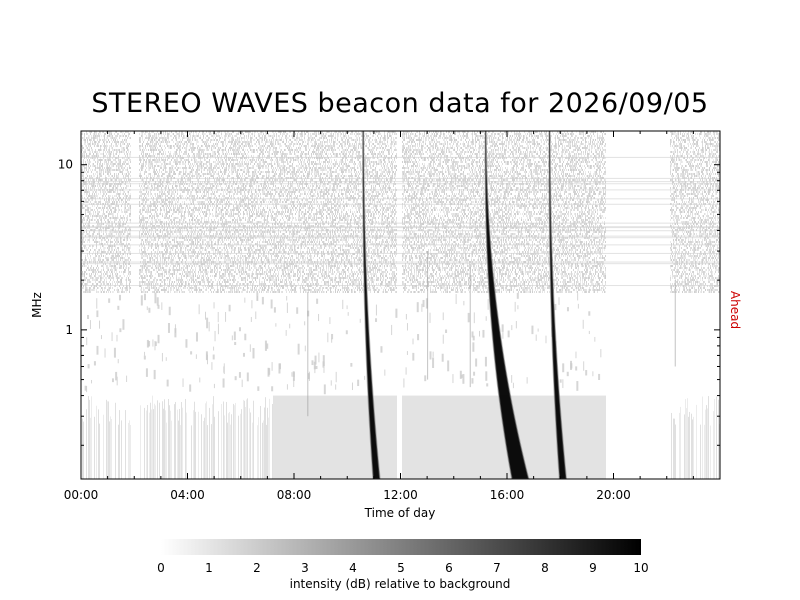 This screenshot has height=600, width=800. I want to click on colorbar-label: intensity (dB) relative to background, so click(400, 584).